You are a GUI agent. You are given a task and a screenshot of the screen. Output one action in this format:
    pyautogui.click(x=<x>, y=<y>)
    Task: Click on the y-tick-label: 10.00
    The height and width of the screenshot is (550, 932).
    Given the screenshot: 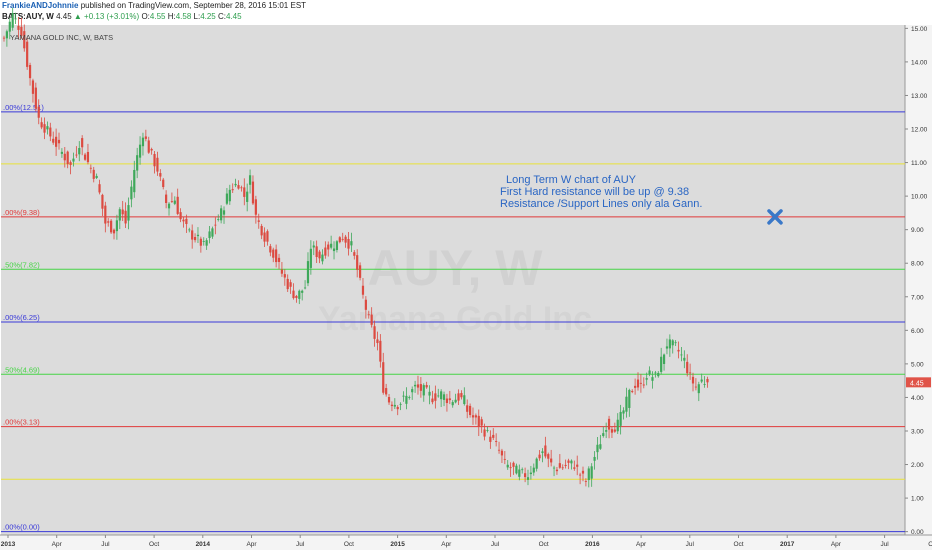 What is the action you would take?
    pyautogui.click(x=919, y=197)
    